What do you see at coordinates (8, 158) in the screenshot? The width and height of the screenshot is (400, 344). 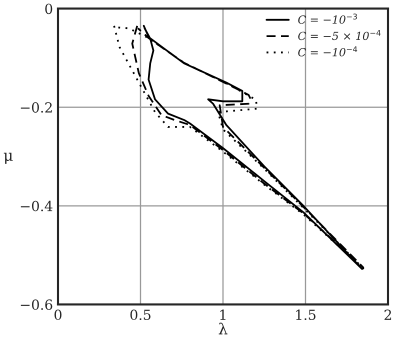 I see `y-axis-title: μ` at bounding box center [8, 158].